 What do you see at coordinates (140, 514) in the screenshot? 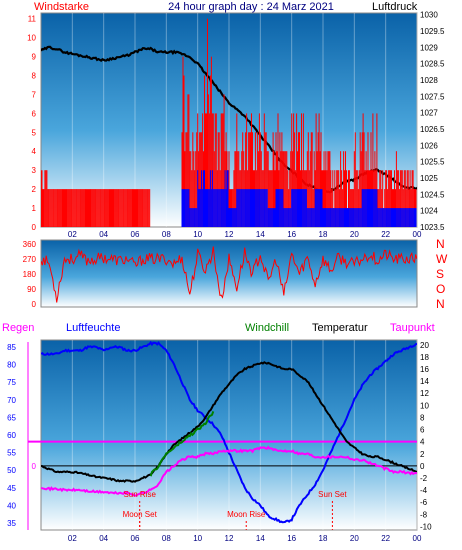
I see `event-label-1: Moon Set` at bounding box center [140, 514].